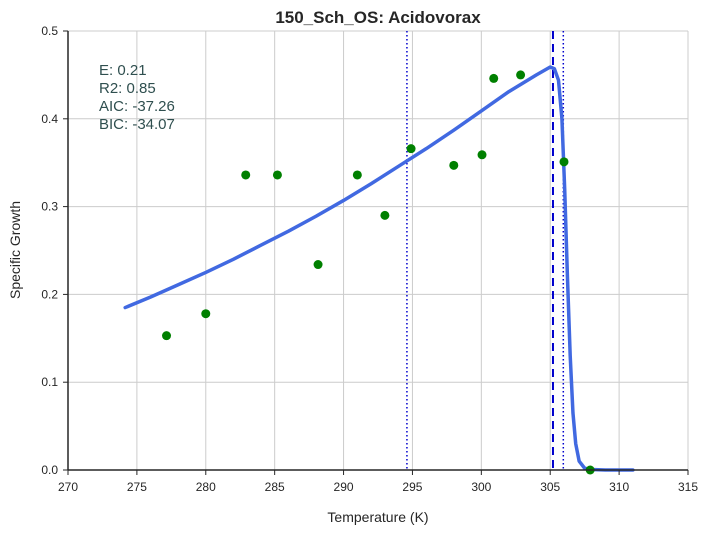 The image size is (710, 533). Describe the element at coordinates (377, 517) in the screenshot. I see `x-axis-label: Temperature (K)` at that location.